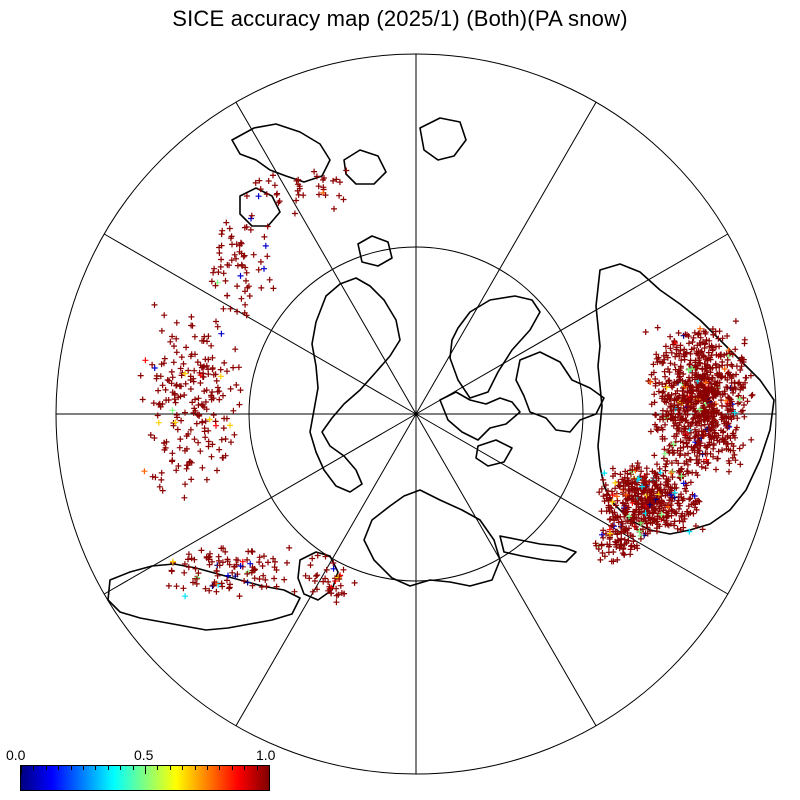 This screenshot has height=800, width=800. Describe the element at coordinates (685, 399) in the screenshot. I see `coastline-north-america-east` at that location.